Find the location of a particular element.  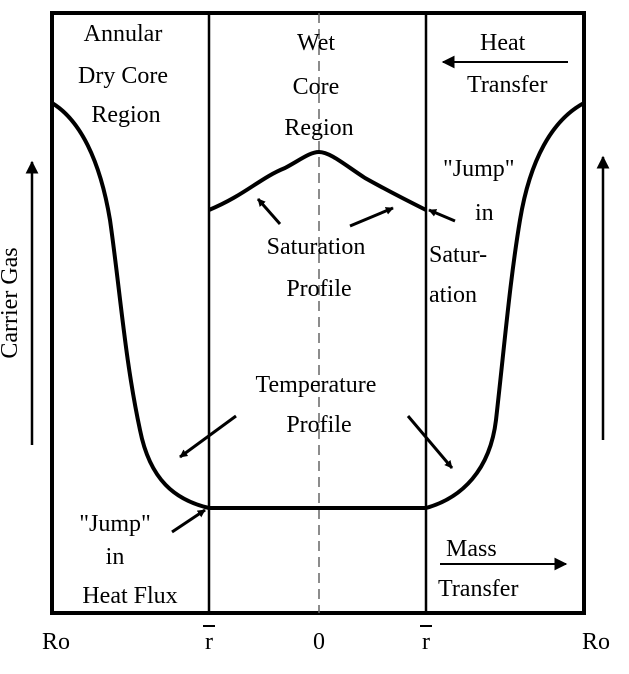

axis-label-rbar-right: r is located at coordinates (426, 642).